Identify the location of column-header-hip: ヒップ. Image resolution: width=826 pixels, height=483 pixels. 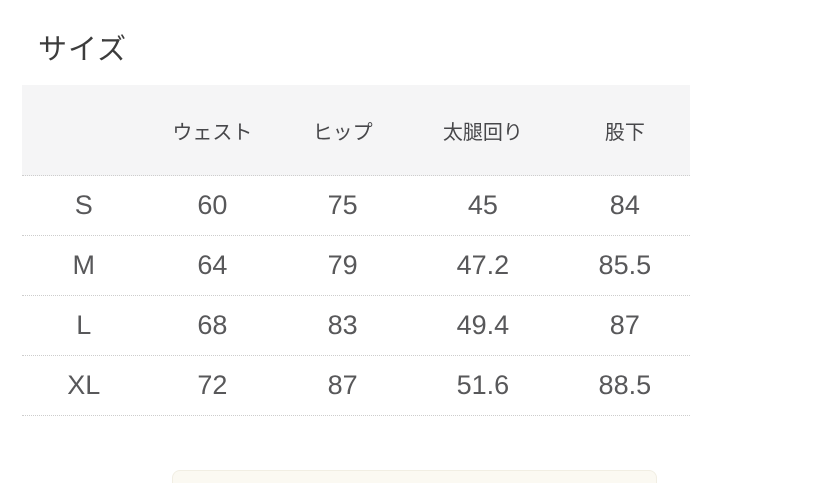
(342, 132).